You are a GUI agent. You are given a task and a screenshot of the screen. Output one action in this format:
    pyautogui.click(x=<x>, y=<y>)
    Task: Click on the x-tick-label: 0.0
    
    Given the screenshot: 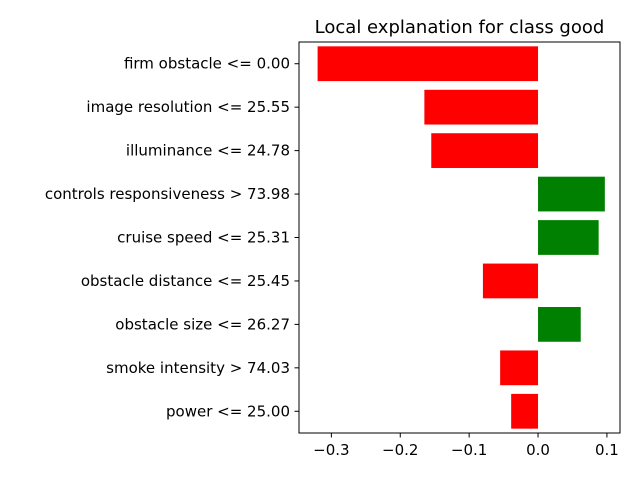 What is the action you would take?
    pyautogui.click(x=538, y=450)
    